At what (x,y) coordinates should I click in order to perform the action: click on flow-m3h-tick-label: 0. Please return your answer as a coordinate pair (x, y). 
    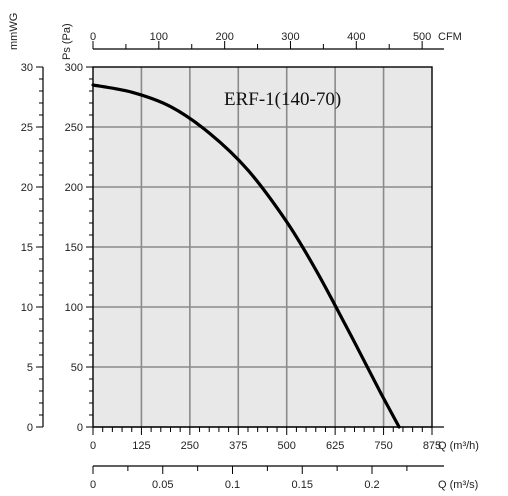
    Looking at the image, I should click on (93, 446).